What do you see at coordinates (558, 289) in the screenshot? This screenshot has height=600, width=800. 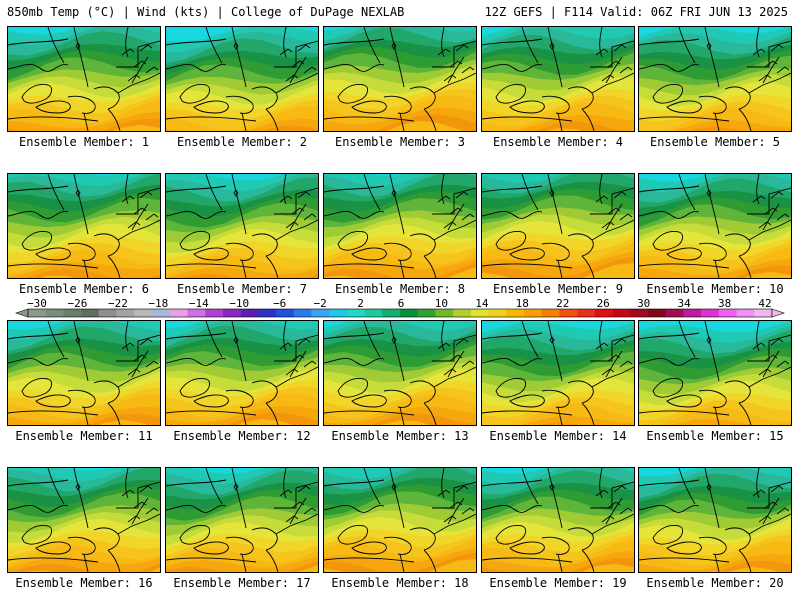 I see `ensemble-member-label: Ensemble Member: 9` at bounding box center [558, 289].